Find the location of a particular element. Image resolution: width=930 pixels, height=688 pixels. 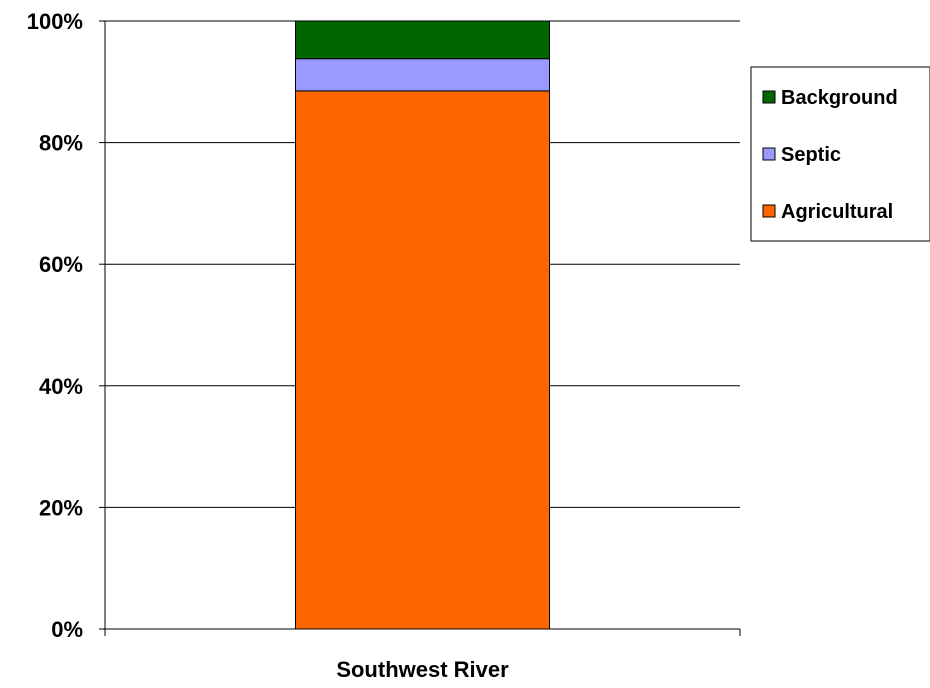

legend-swatch-septic is located at coordinates (769, 154).